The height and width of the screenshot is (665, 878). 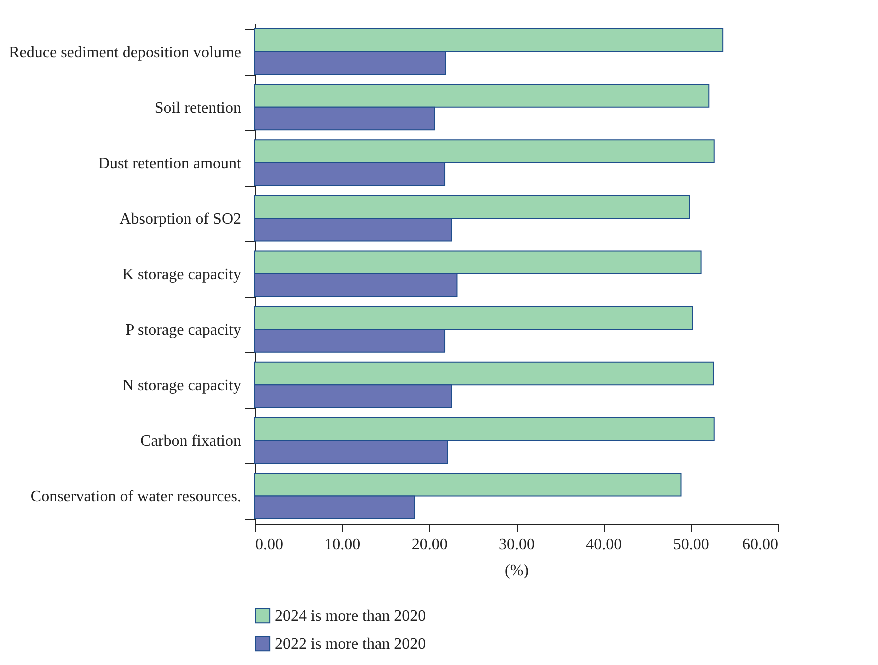 What do you see at coordinates (350, 616) in the screenshot?
I see `legend-label: 2024 is more than 2020` at bounding box center [350, 616].